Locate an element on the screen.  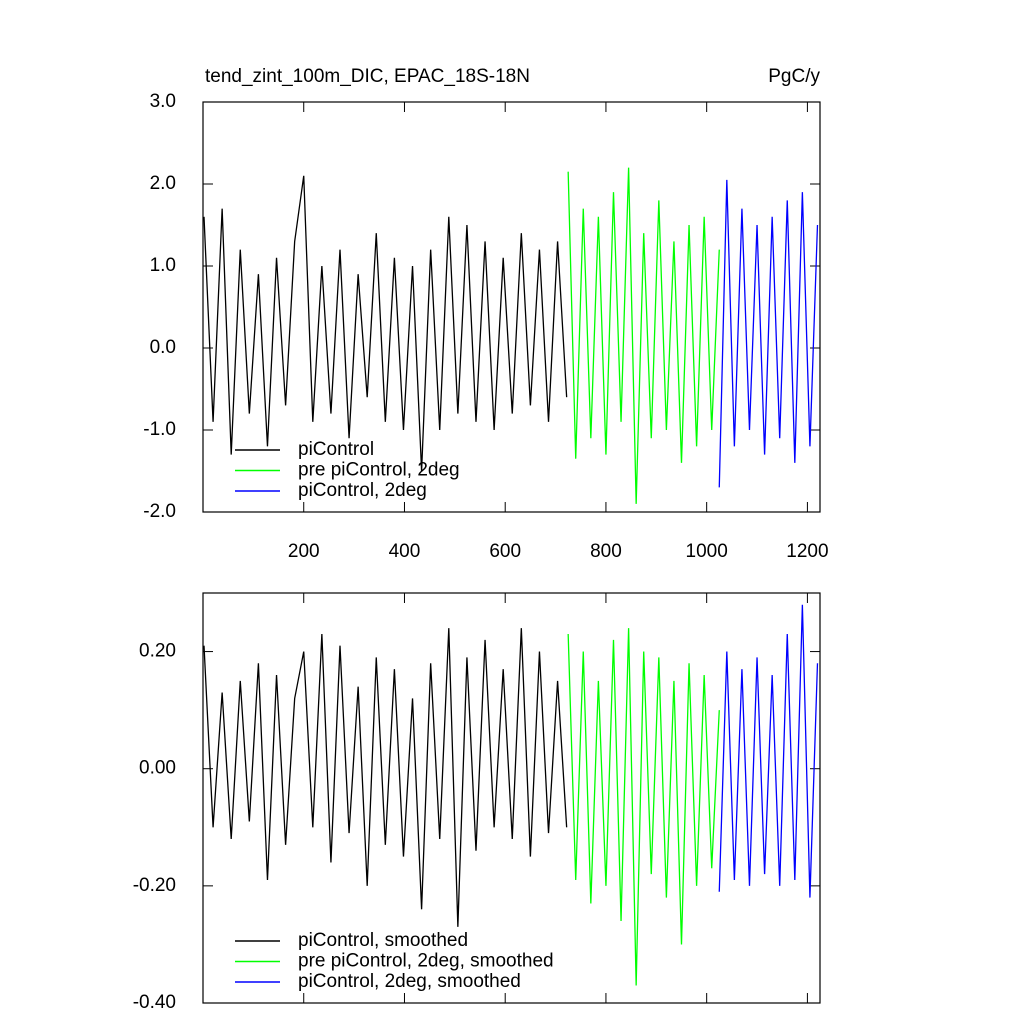
x-tick-label: 200 is located at coordinates (304, 551).